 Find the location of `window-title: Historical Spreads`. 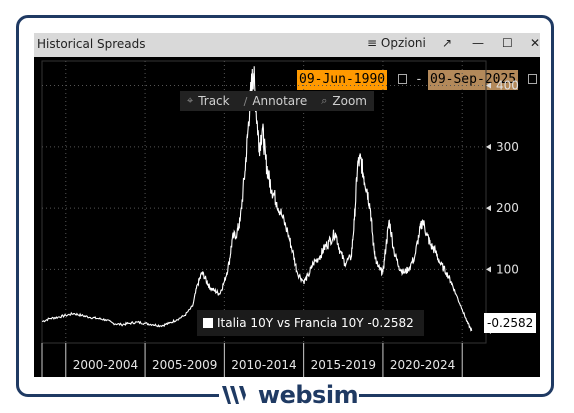

window-title: Historical Spreads is located at coordinates (91, 44).